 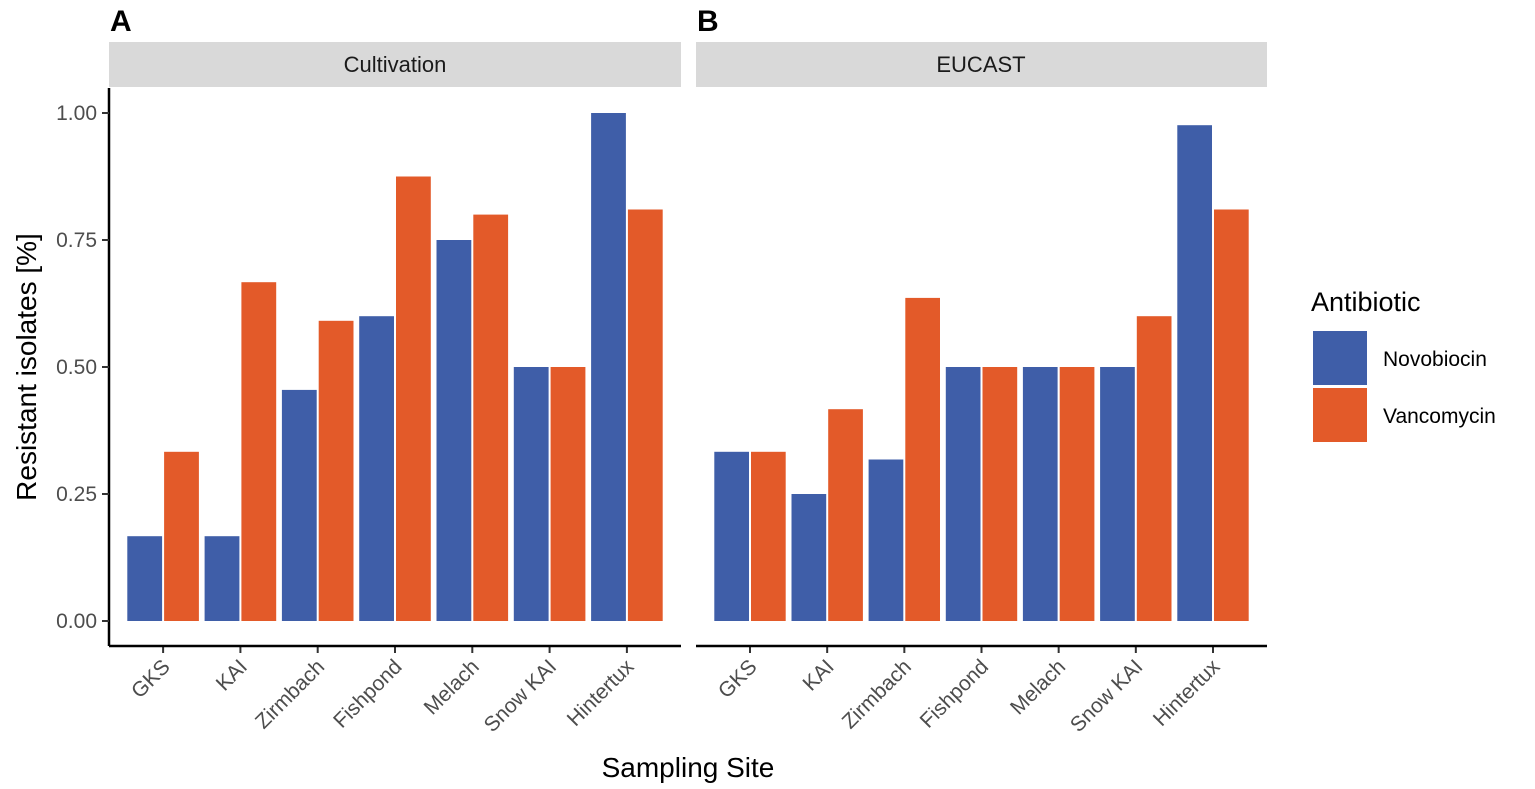 What do you see at coordinates (608, 367) in the screenshot?
I see `bar-cultivation-hintertux-novobiocin` at bounding box center [608, 367].